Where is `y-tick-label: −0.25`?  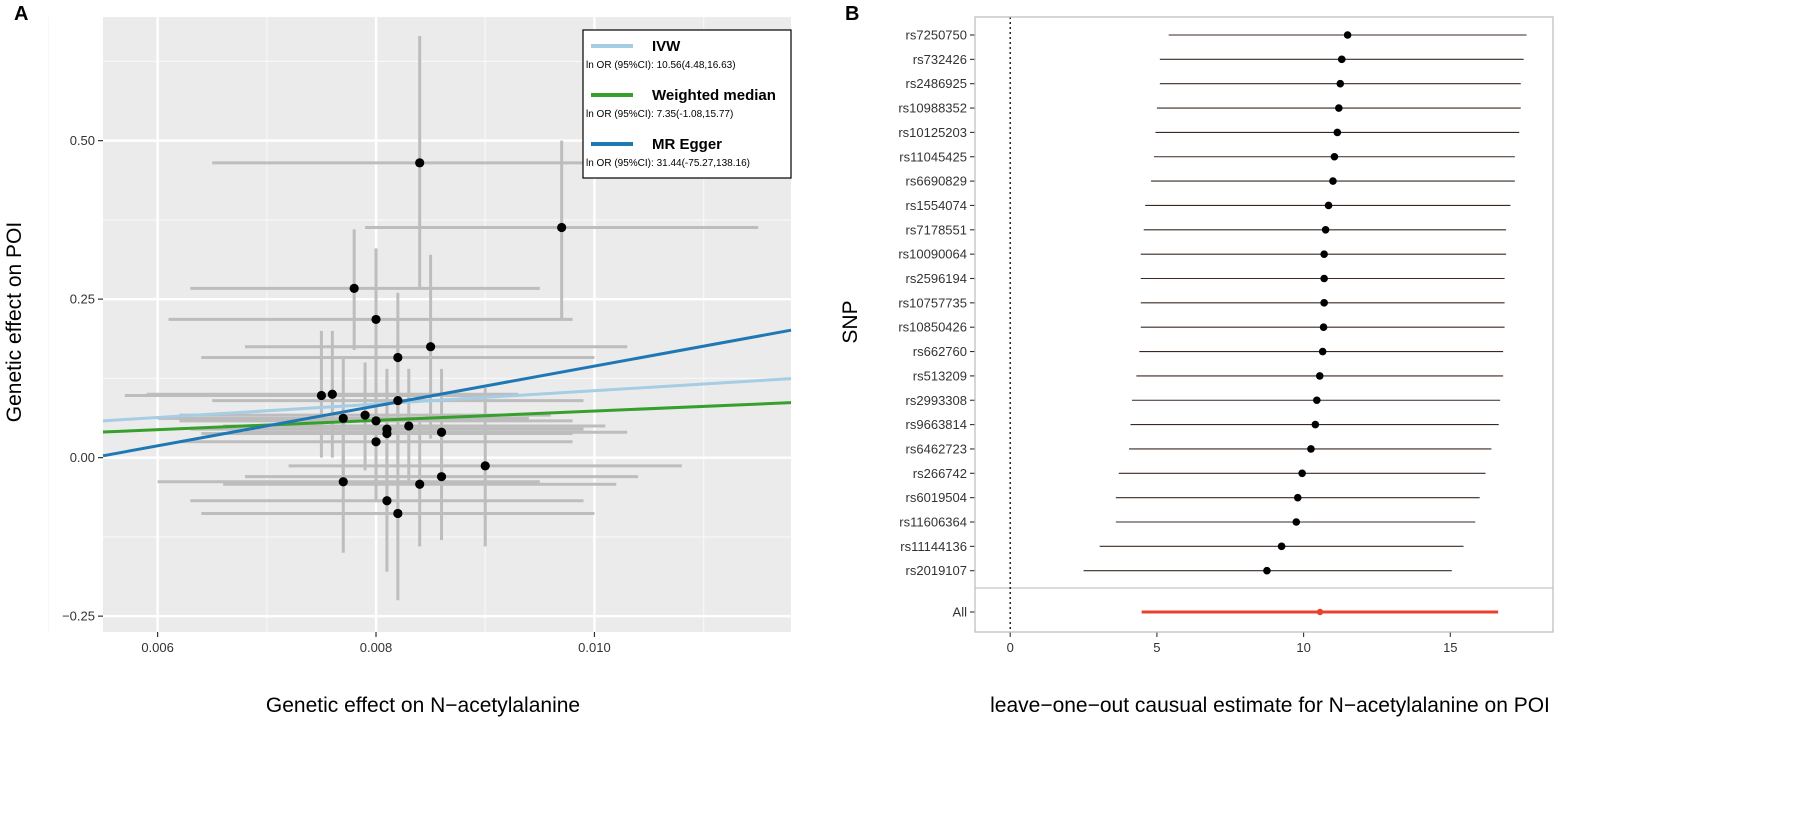
y-tick-label: −0.25 is located at coordinates (78, 616).